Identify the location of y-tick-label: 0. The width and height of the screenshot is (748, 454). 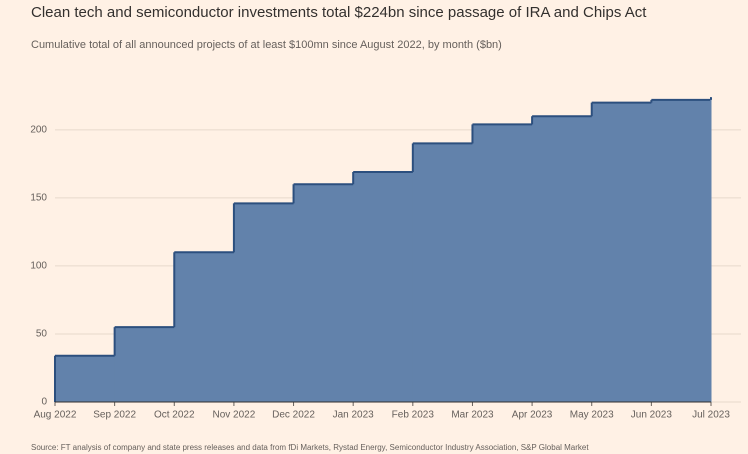
(44, 402).